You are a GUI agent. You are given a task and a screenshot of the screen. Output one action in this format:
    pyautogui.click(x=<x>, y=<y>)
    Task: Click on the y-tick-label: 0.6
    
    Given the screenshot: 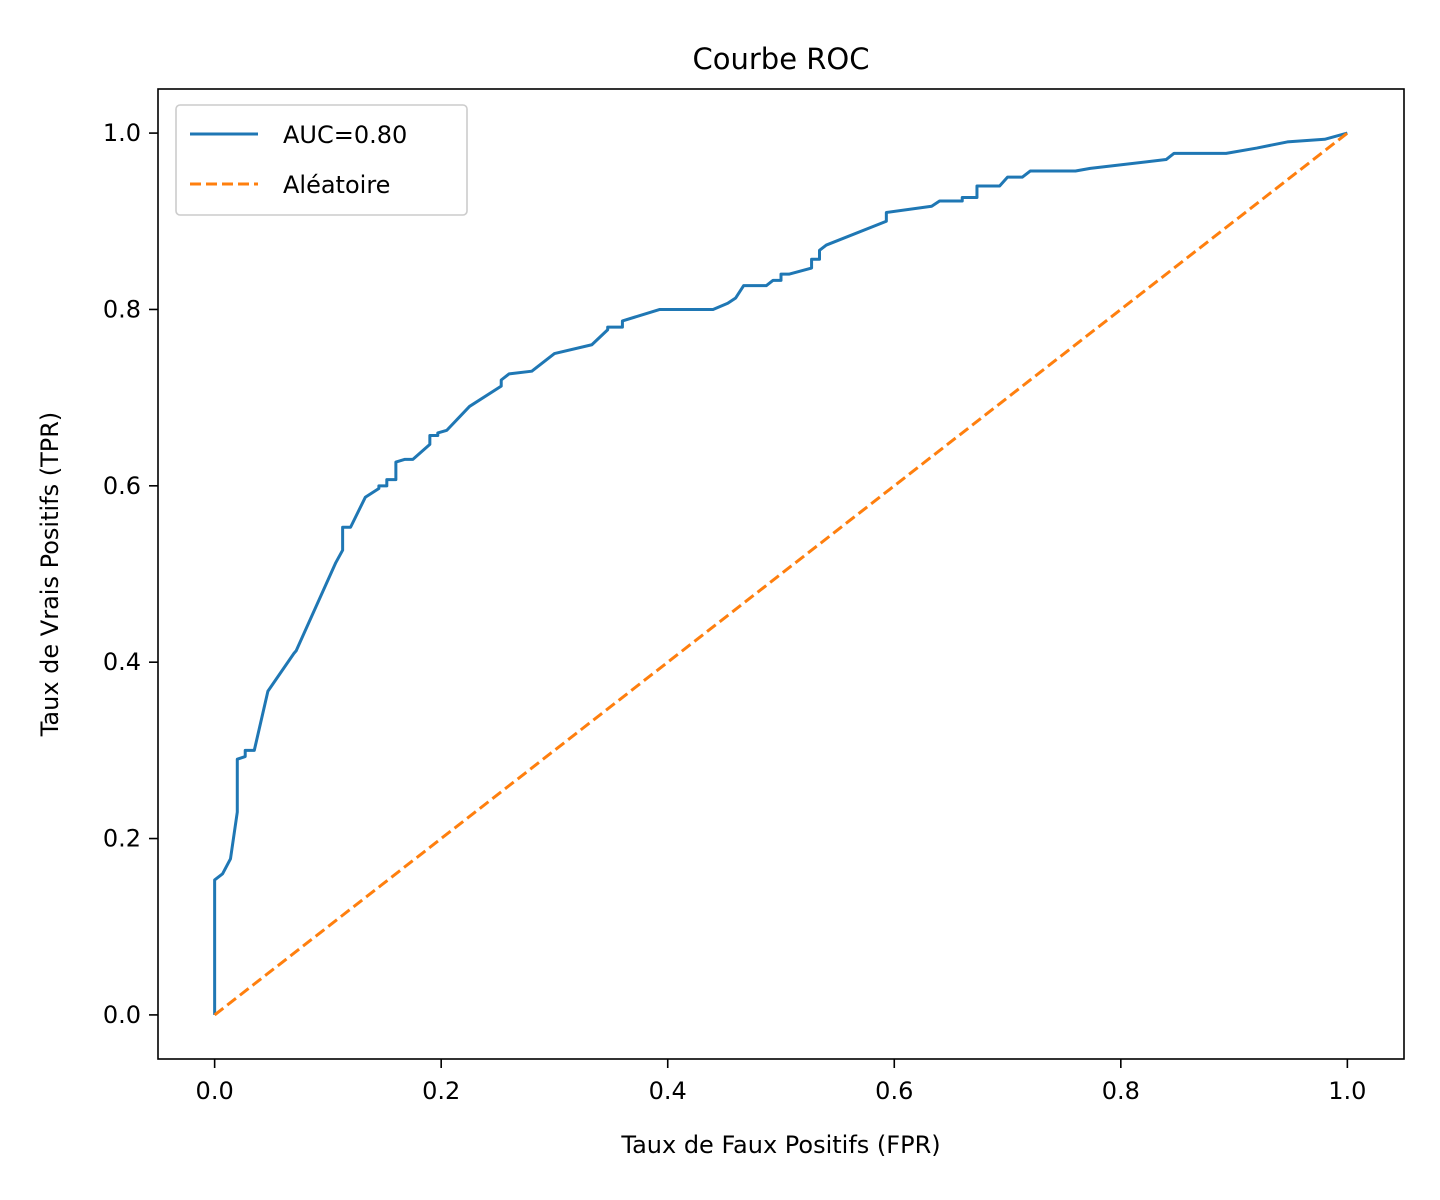 What is the action you would take?
    pyautogui.click(x=122, y=486)
    